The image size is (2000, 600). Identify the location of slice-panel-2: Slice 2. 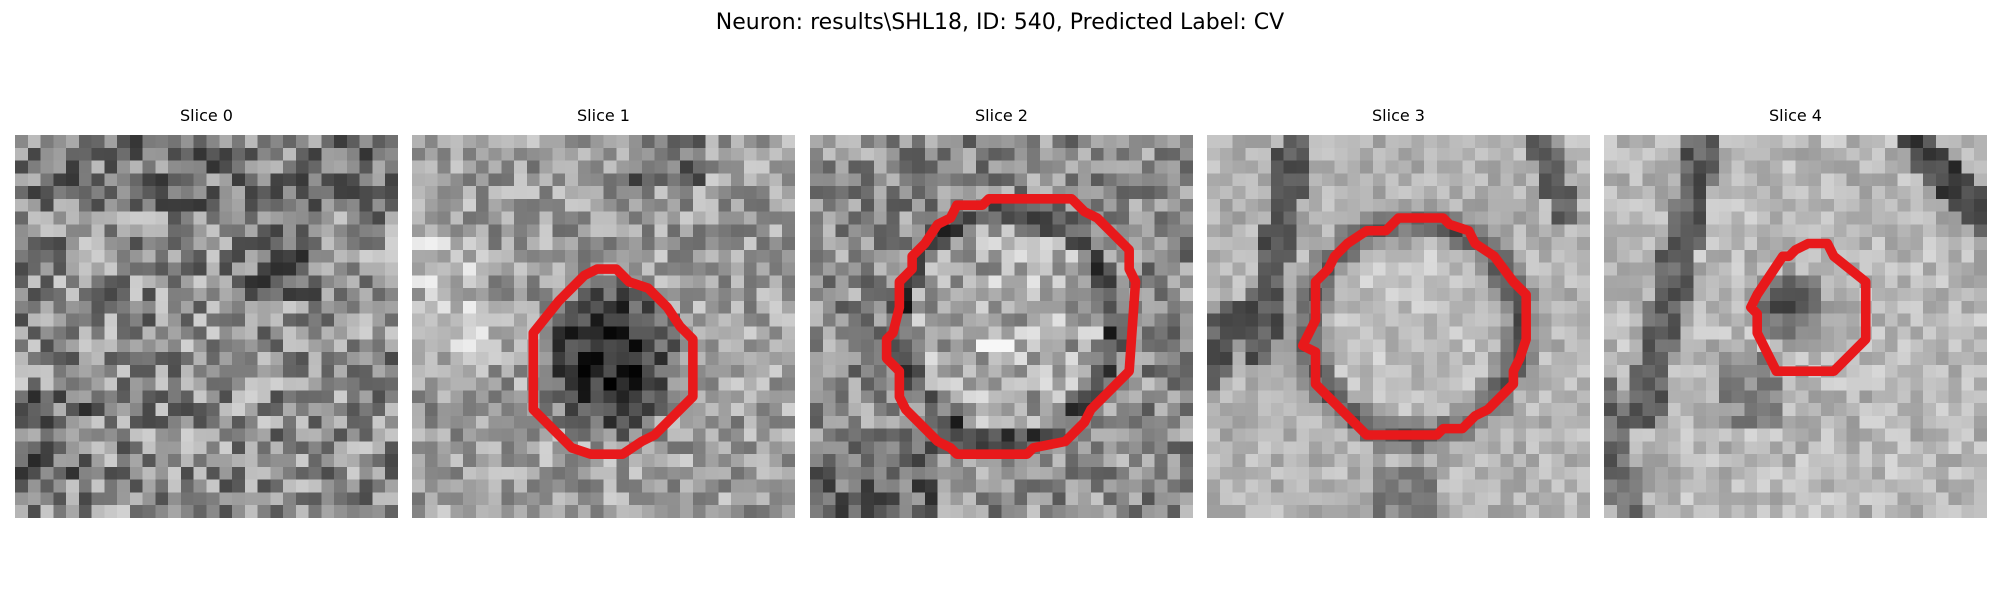
(1001, 312).